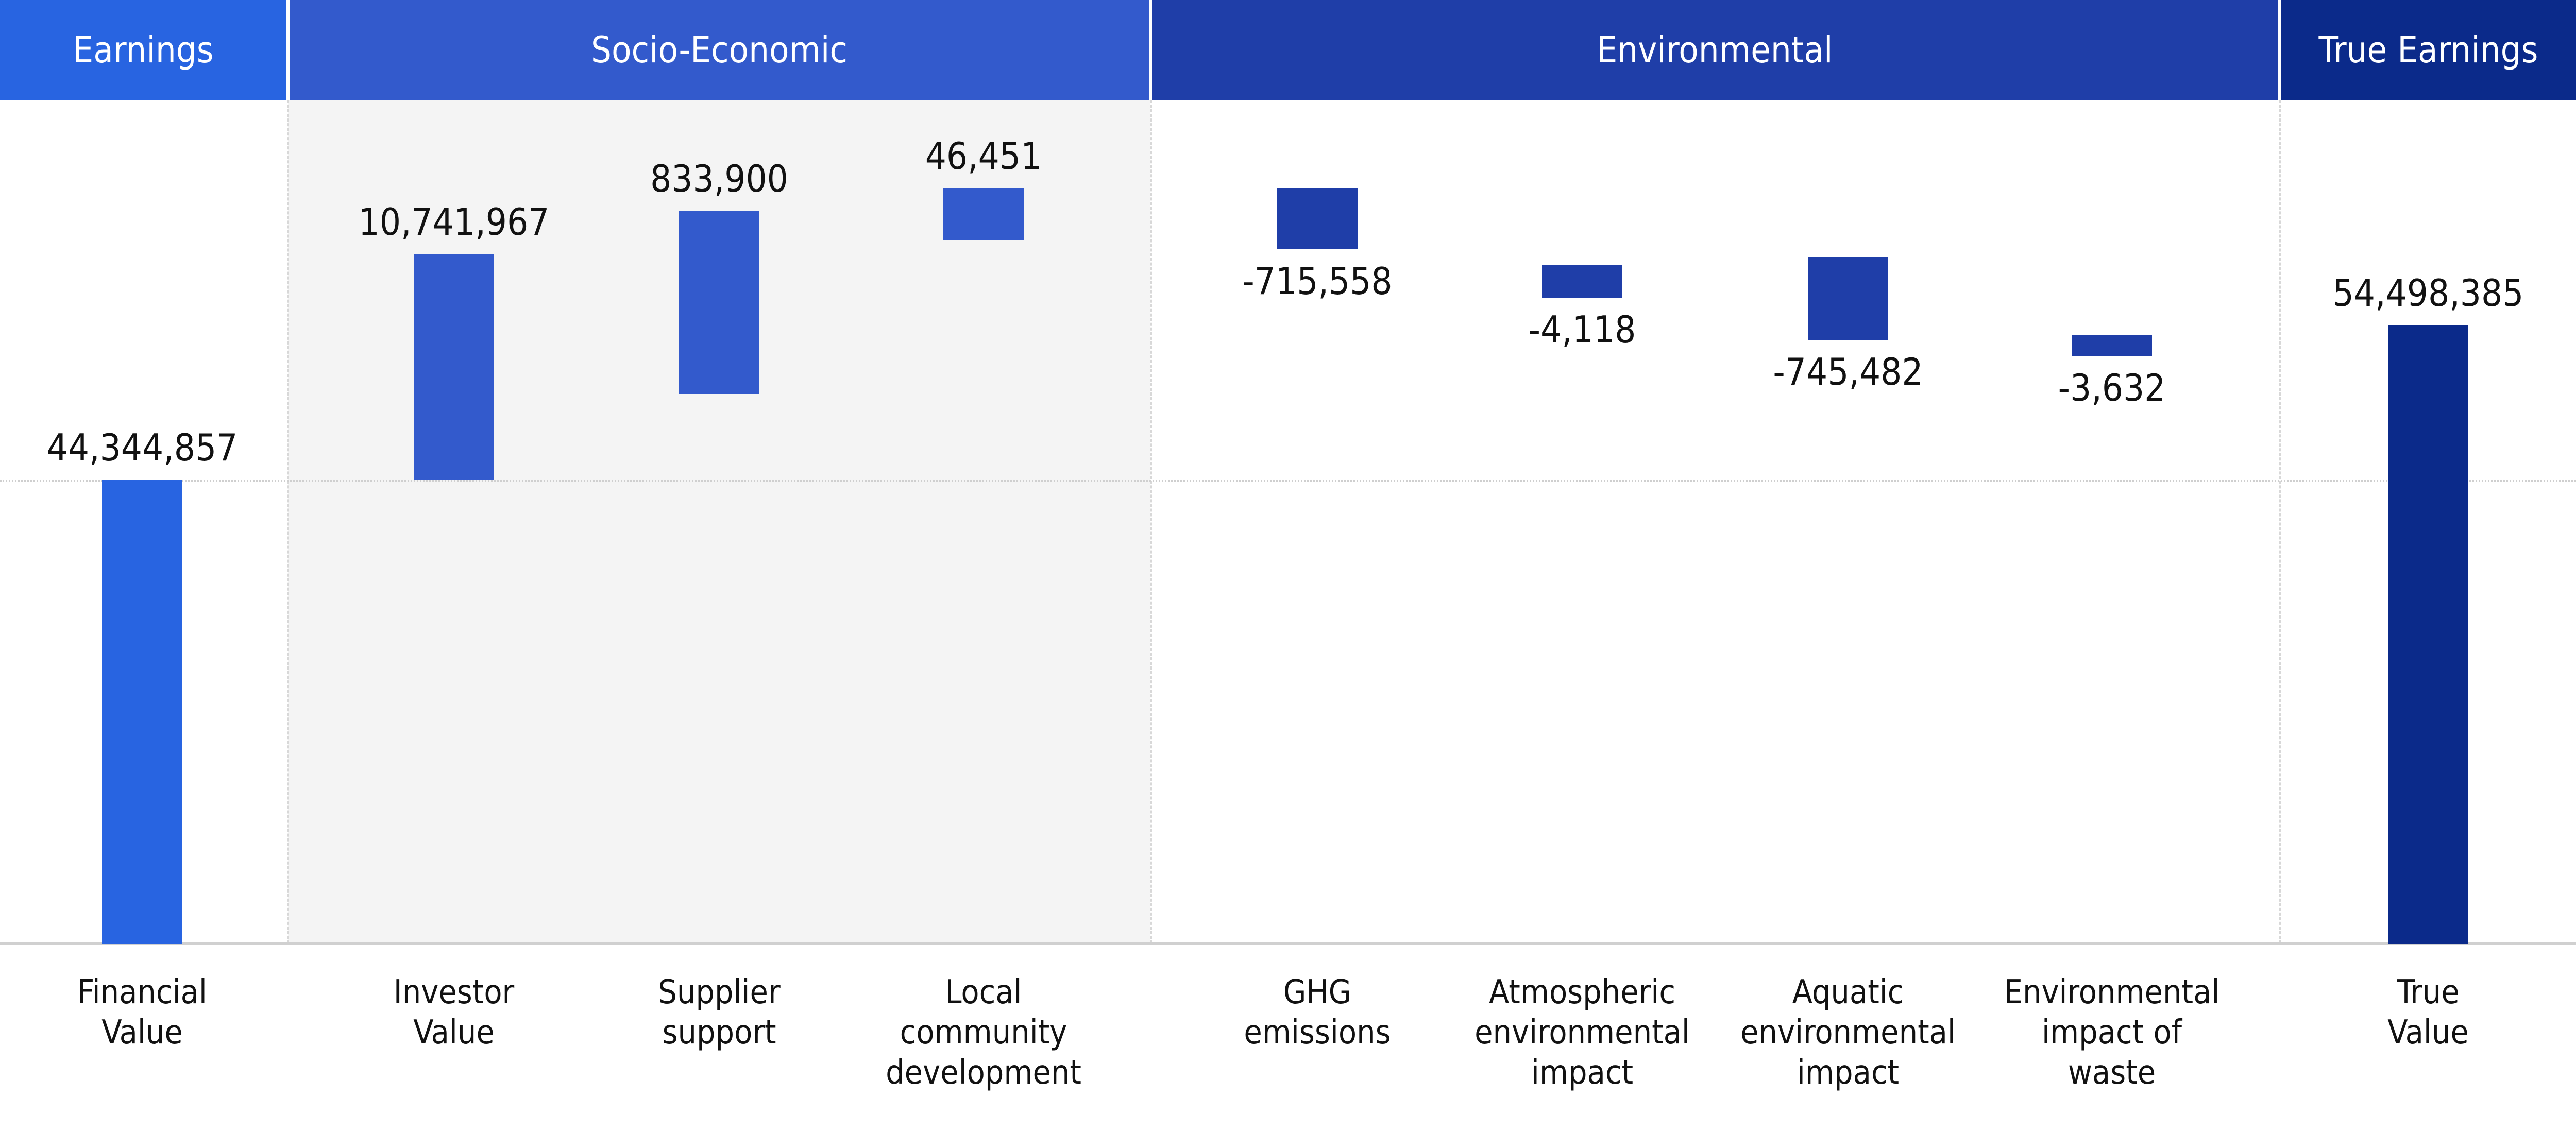 The image size is (2576, 1132). I want to click on value-label: 44,344,857, so click(142, 448).